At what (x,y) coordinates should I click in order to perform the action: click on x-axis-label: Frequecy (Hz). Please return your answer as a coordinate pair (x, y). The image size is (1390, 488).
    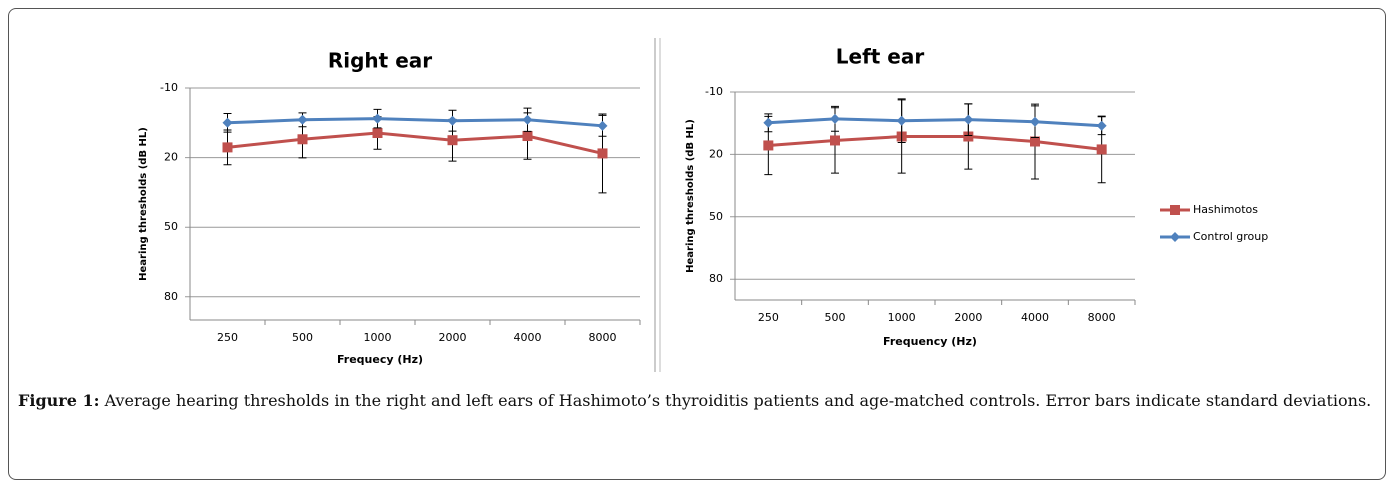
    Looking at the image, I should click on (380, 359).